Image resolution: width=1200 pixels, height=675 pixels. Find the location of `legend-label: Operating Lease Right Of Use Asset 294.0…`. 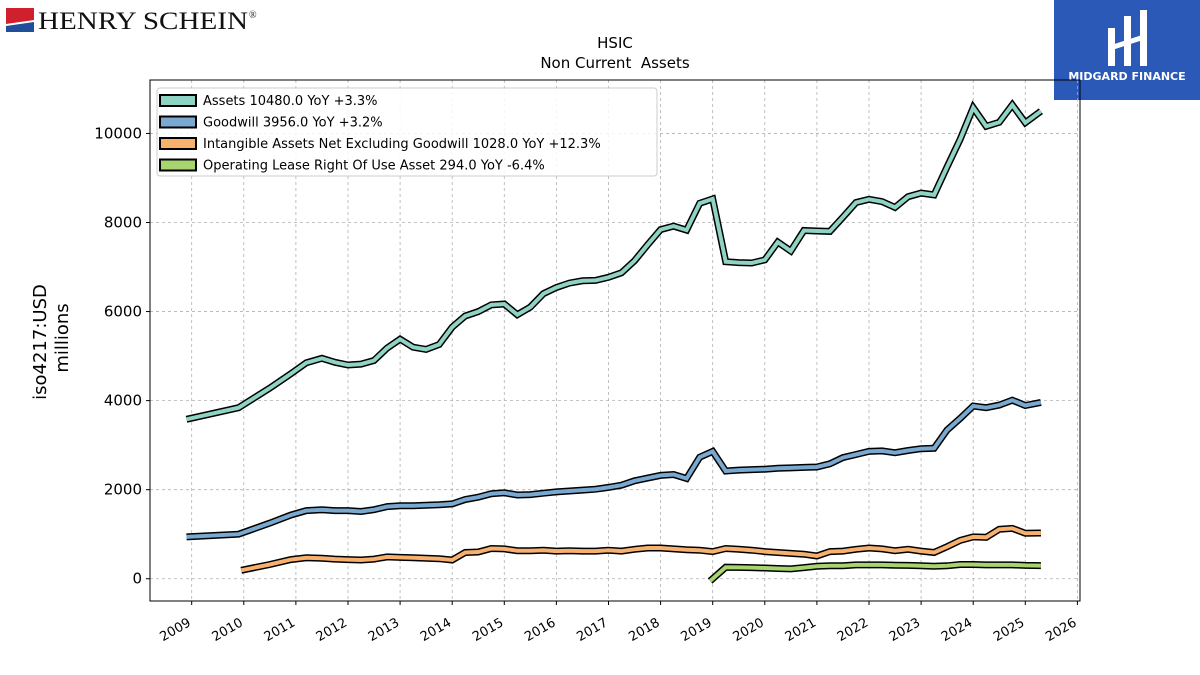

legend-label: Operating Lease Right Of Use Asset 294.0… is located at coordinates (374, 166).